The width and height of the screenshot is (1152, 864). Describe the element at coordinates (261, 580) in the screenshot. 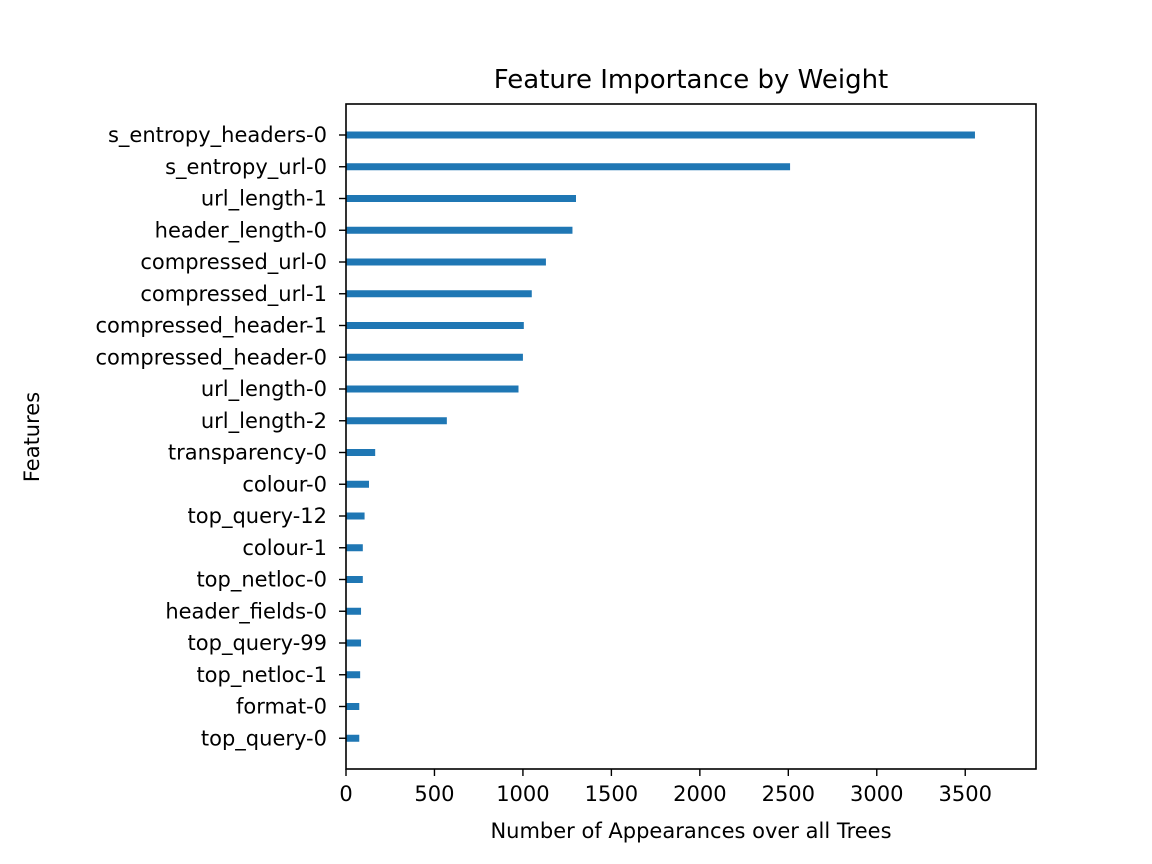

I see `y-tick-label-14: top_netloc-0` at that location.